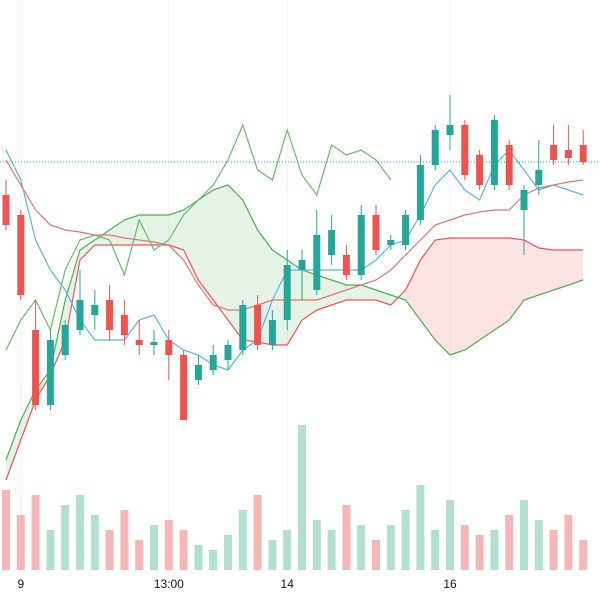  Describe the element at coordinates (288, 584) in the screenshot. I see `x-tick-label: 14` at that location.